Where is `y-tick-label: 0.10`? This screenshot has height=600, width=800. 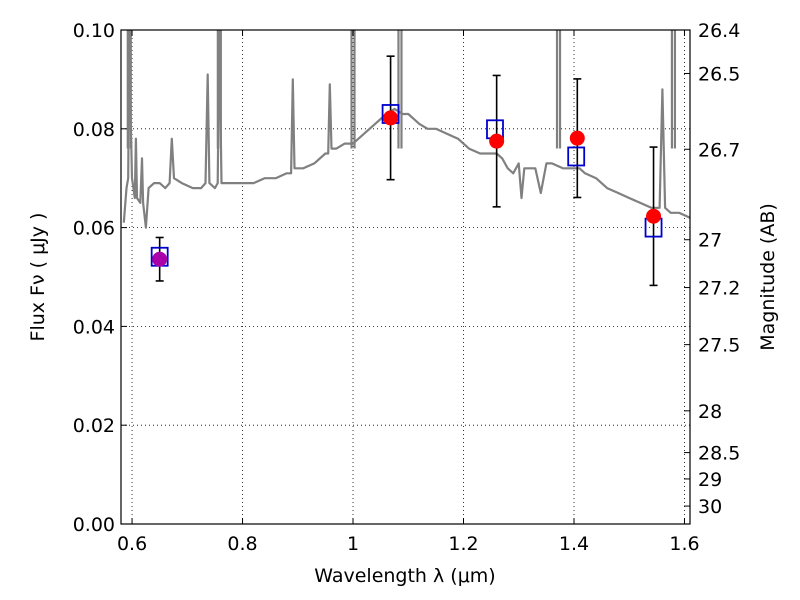 y-tick-label: 0.10 is located at coordinates (94, 31).